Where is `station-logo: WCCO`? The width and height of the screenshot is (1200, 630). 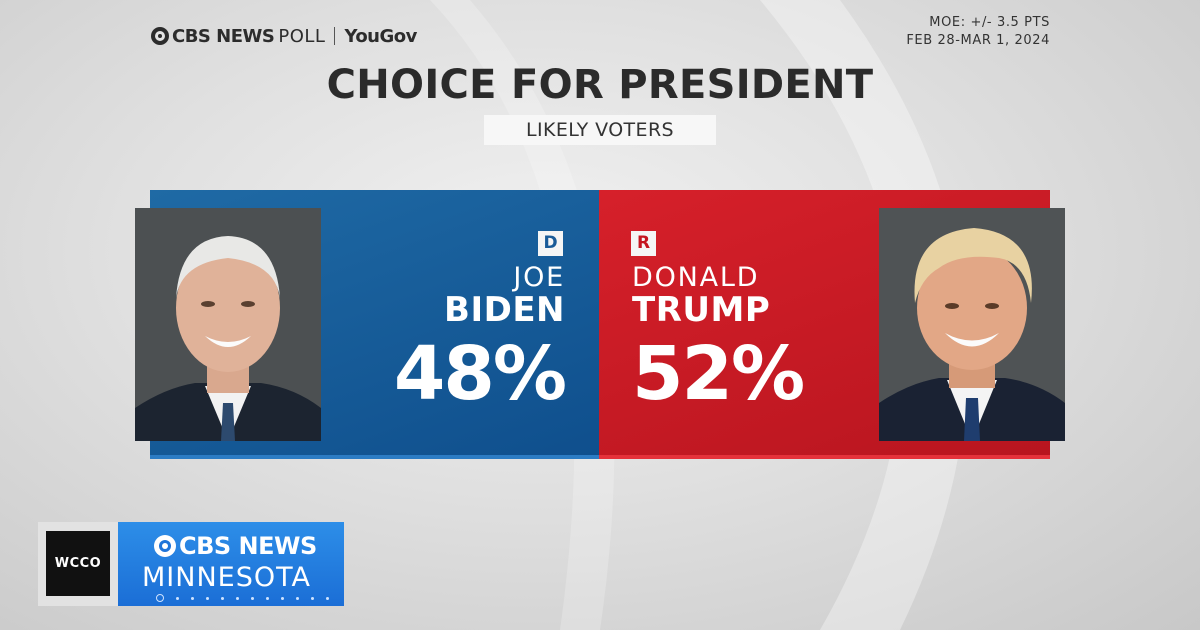
station-logo: WCCO is located at coordinates (78, 564).